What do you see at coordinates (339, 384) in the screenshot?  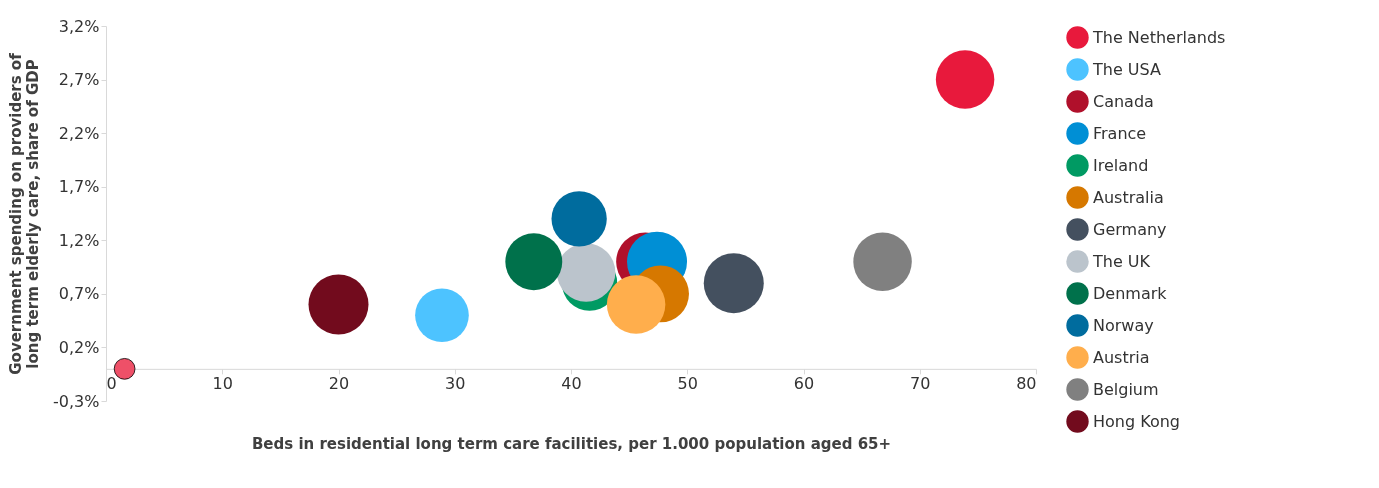 I see `x-tick-label: 20` at bounding box center [339, 384].